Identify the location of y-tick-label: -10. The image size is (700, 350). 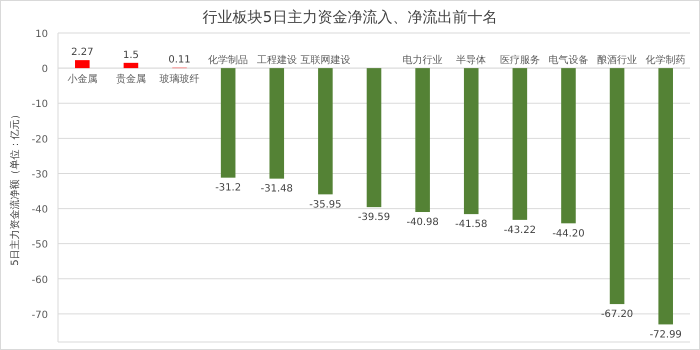
(40, 104).